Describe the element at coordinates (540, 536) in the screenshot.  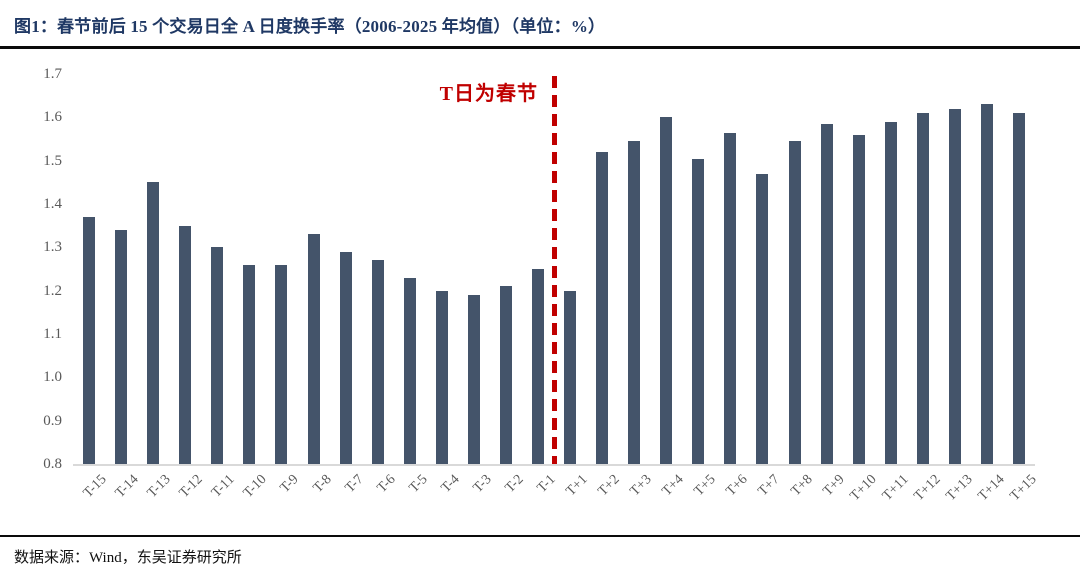
I see `footer-divider-line` at that location.